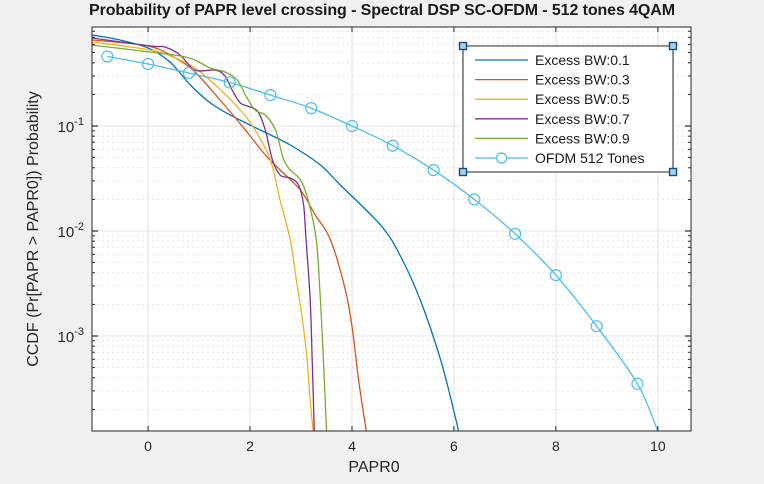  What do you see at coordinates (582, 119) in the screenshot?
I see `legend-entry-label: Excess BW:0.7` at bounding box center [582, 119].